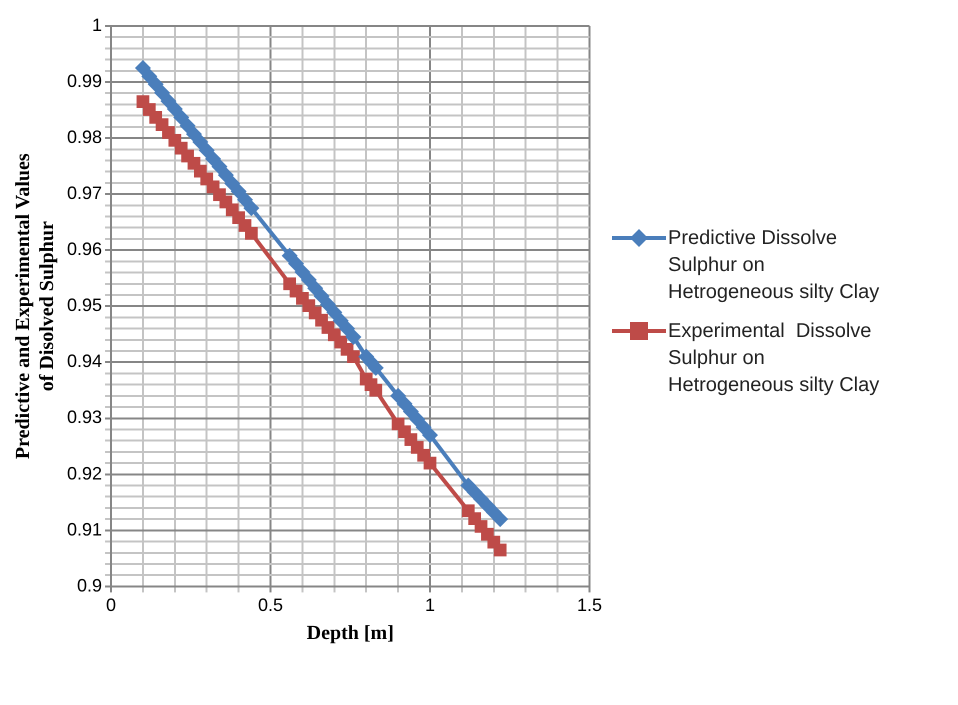 This screenshot has width=958, height=705. What do you see at coordinates (84, 81) in the screenshot?
I see `y-tick-label: 0.99` at bounding box center [84, 81].